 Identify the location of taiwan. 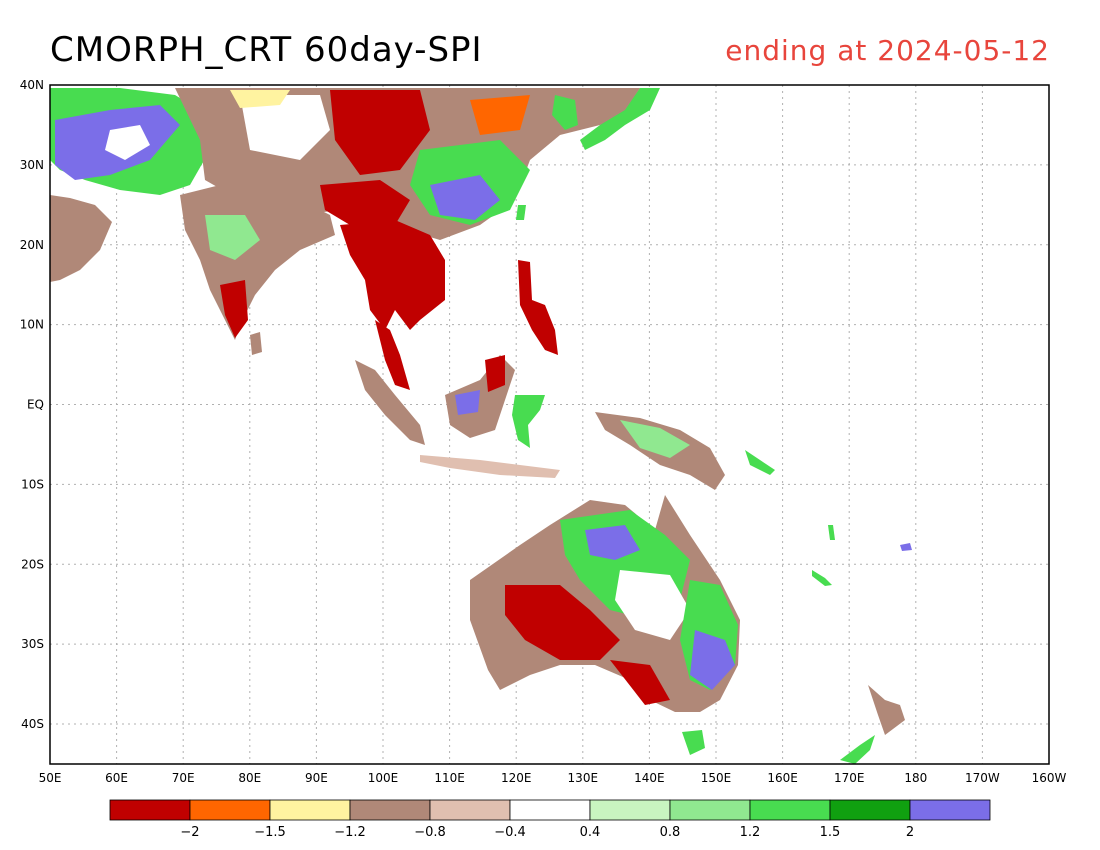
(521, 212).